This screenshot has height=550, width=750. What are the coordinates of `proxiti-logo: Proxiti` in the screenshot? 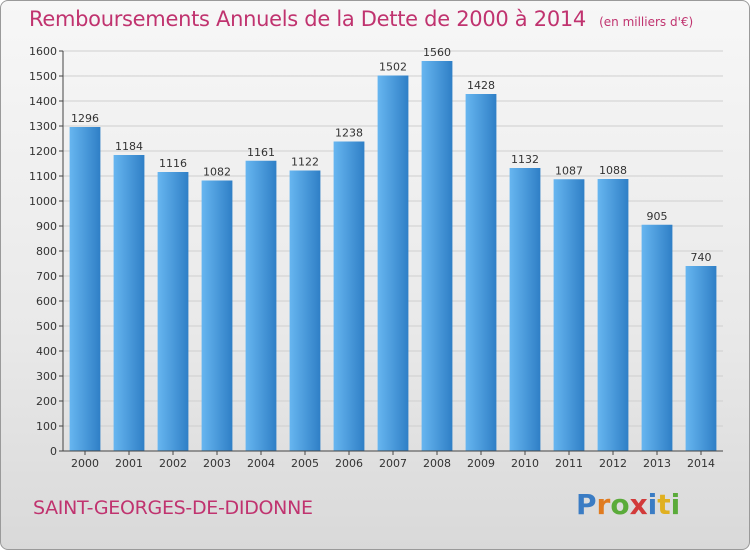 It's located at (628, 504).